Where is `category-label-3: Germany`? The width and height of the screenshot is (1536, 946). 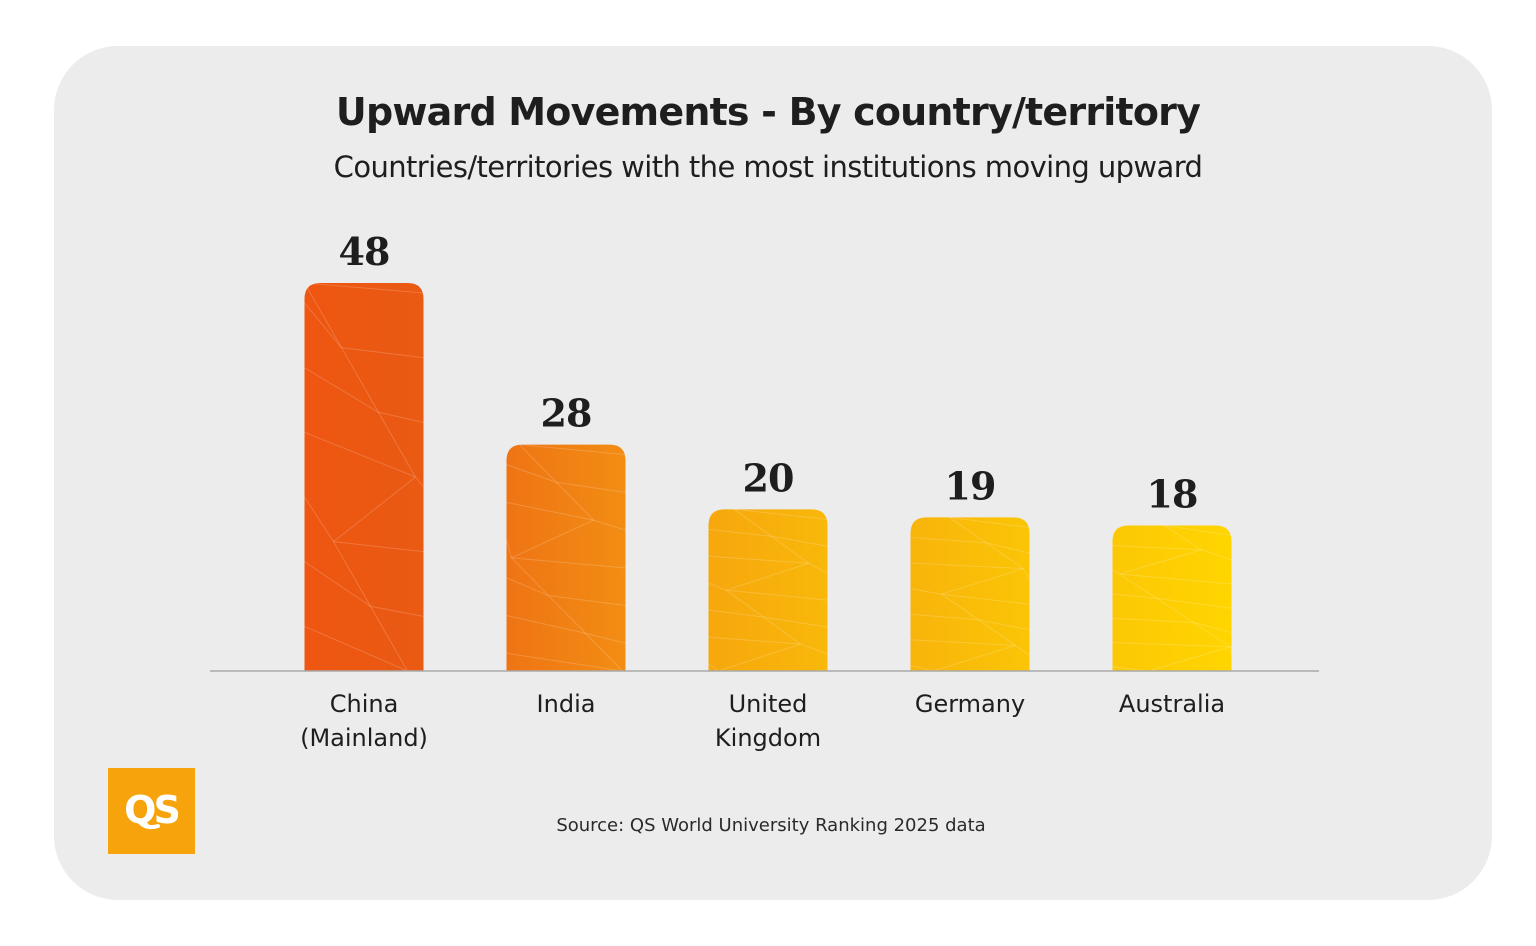
category-label-3: Germany is located at coordinates (970, 704).